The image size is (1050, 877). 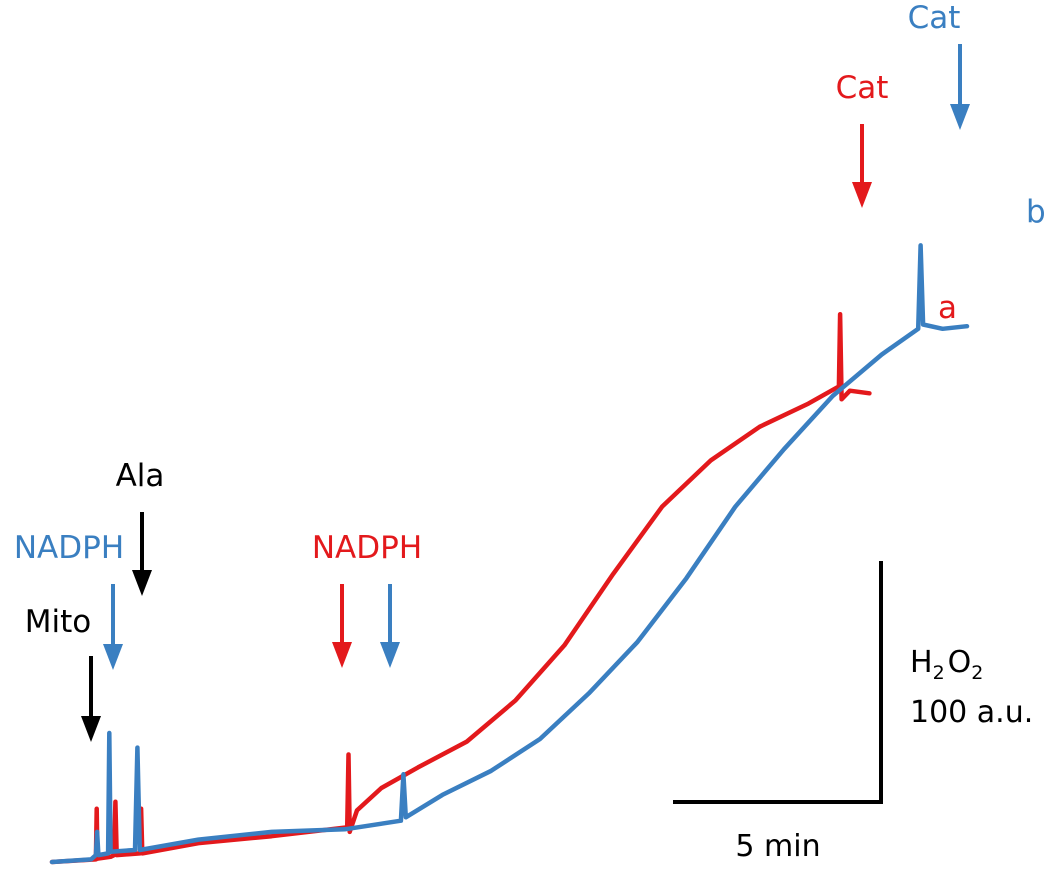 I want to click on h2o2-o: O, so click(x=960, y=662).